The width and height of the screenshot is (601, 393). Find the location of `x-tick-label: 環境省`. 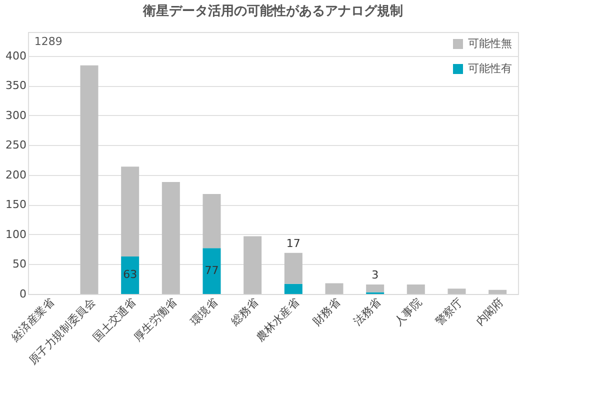

x-tick-label: 環境省 is located at coordinates (204, 312).